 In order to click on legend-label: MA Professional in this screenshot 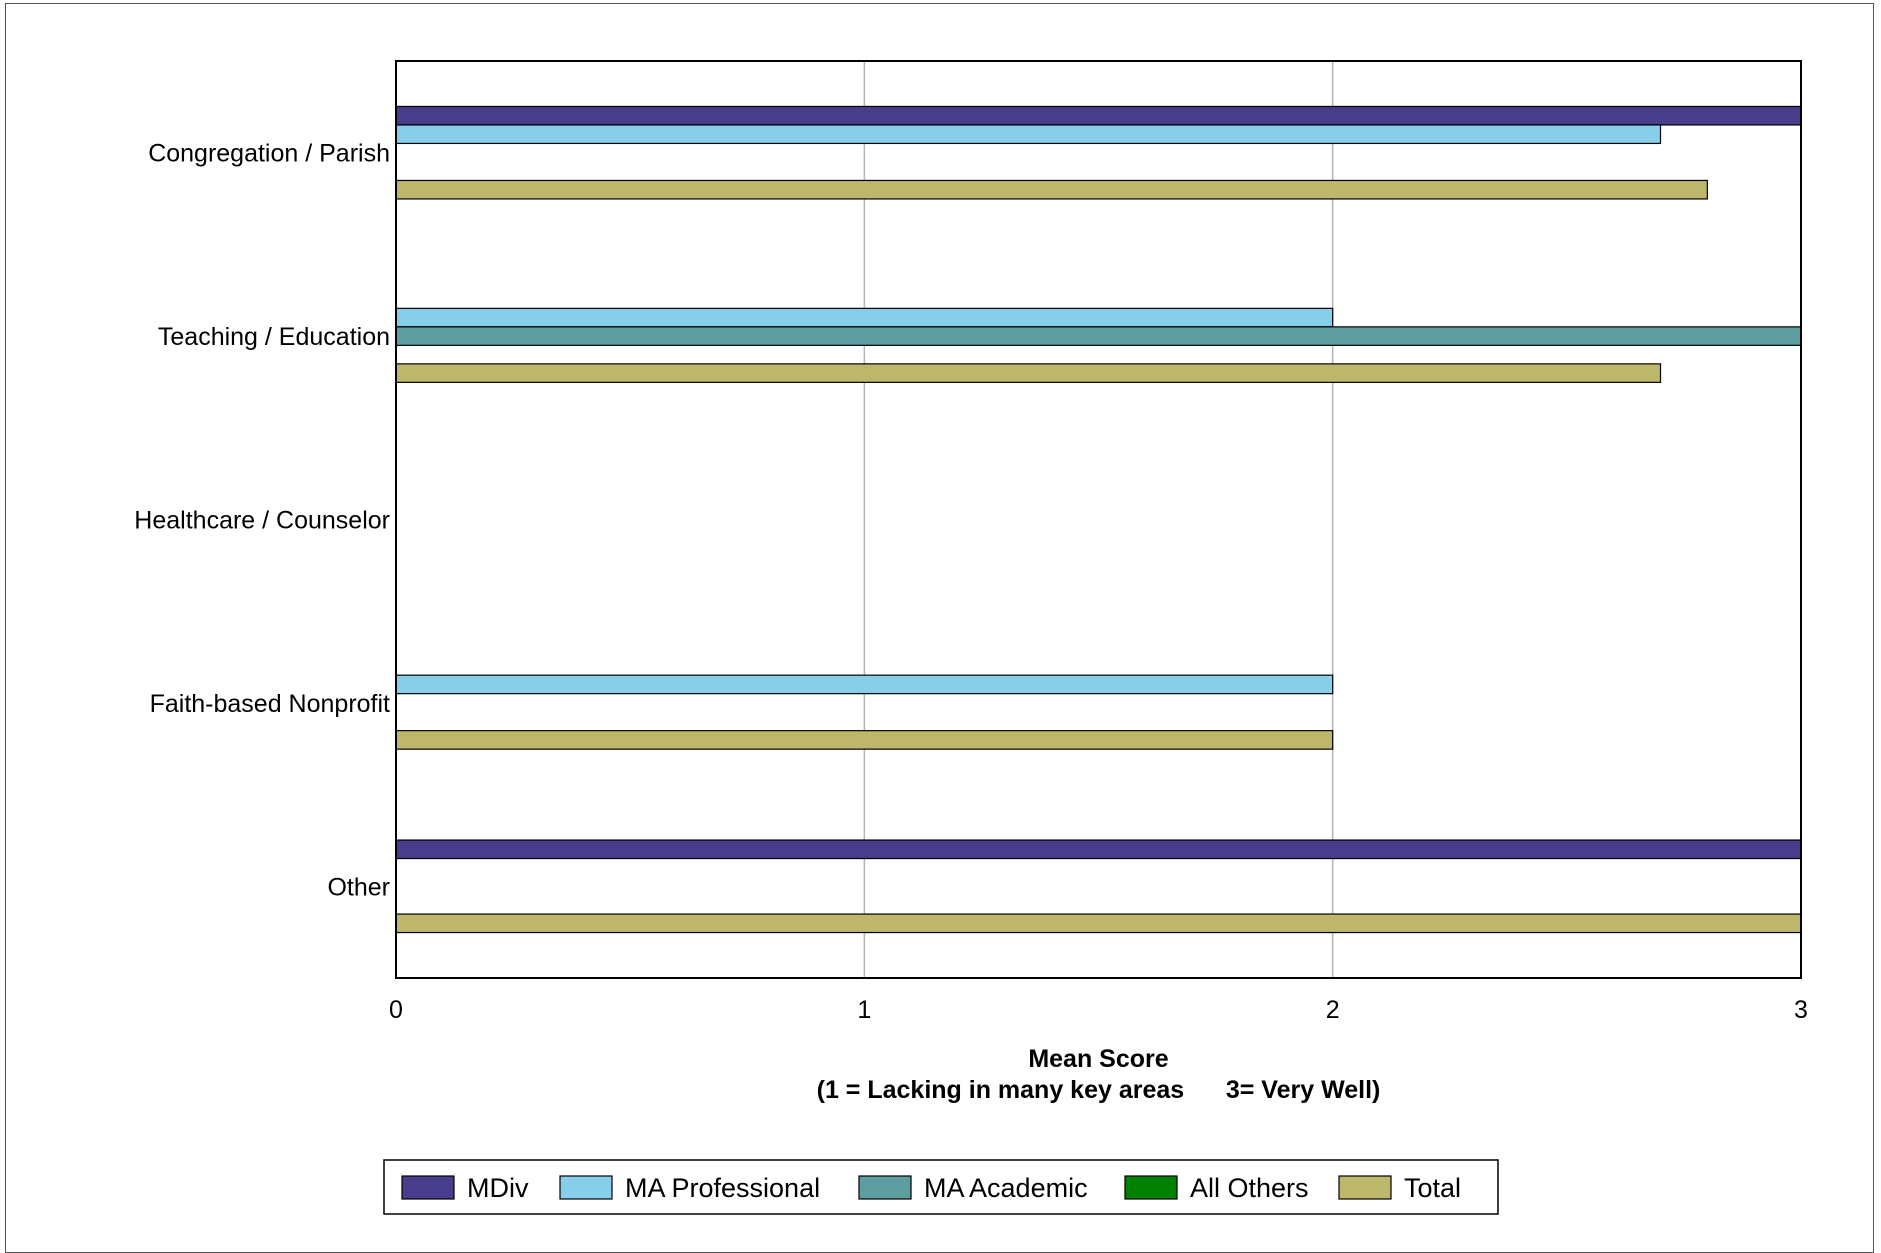, I will do `click(722, 1188)`.